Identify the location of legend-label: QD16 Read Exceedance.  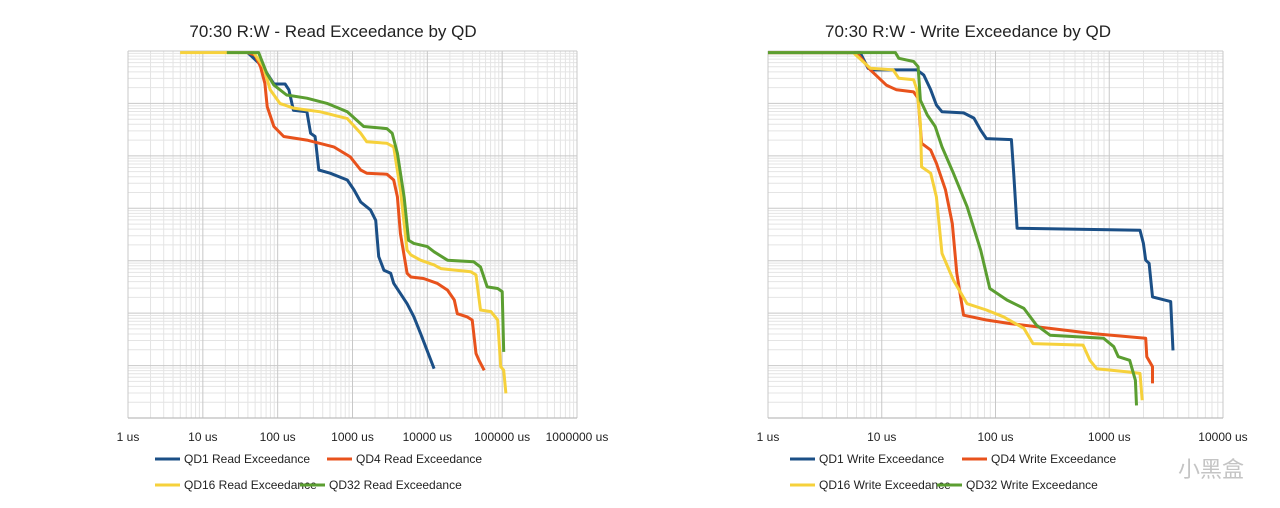
(250, 485).